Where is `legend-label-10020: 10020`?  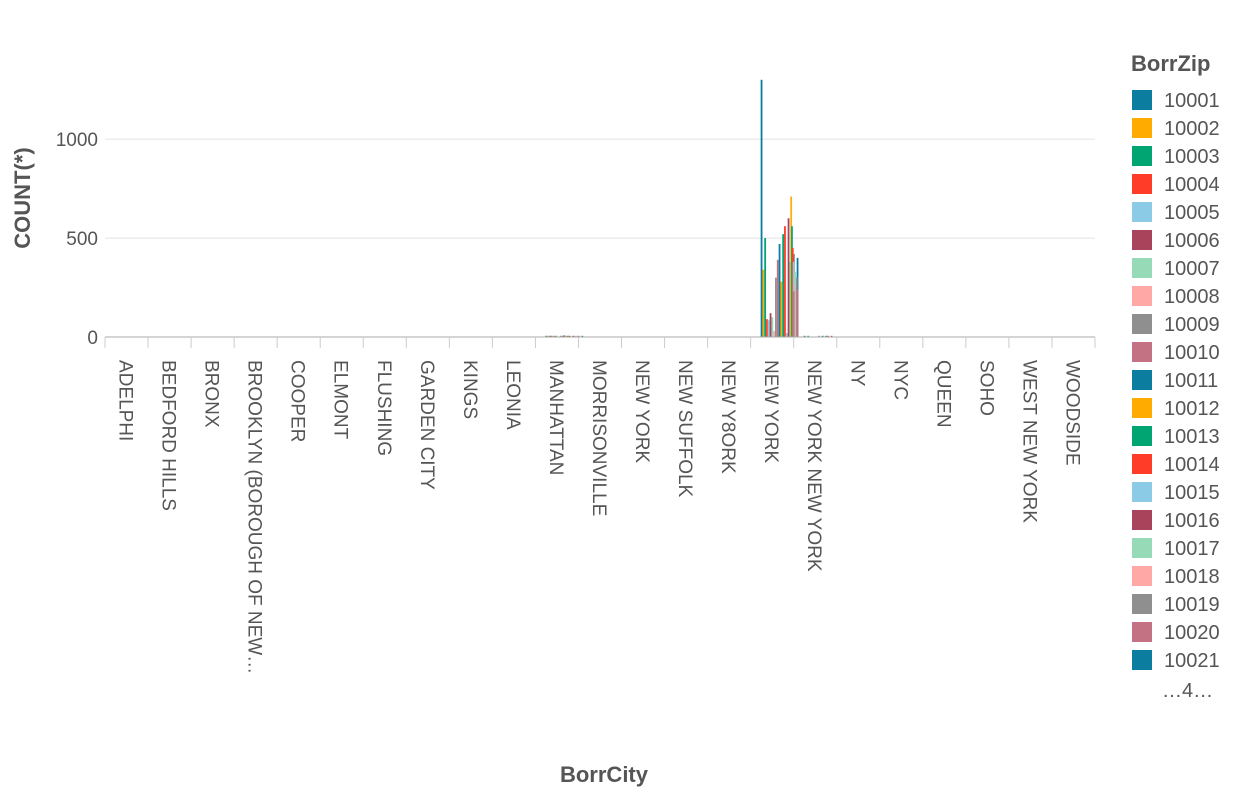 legend-label-10020: 10020 is located at coordinates (1192, 633).